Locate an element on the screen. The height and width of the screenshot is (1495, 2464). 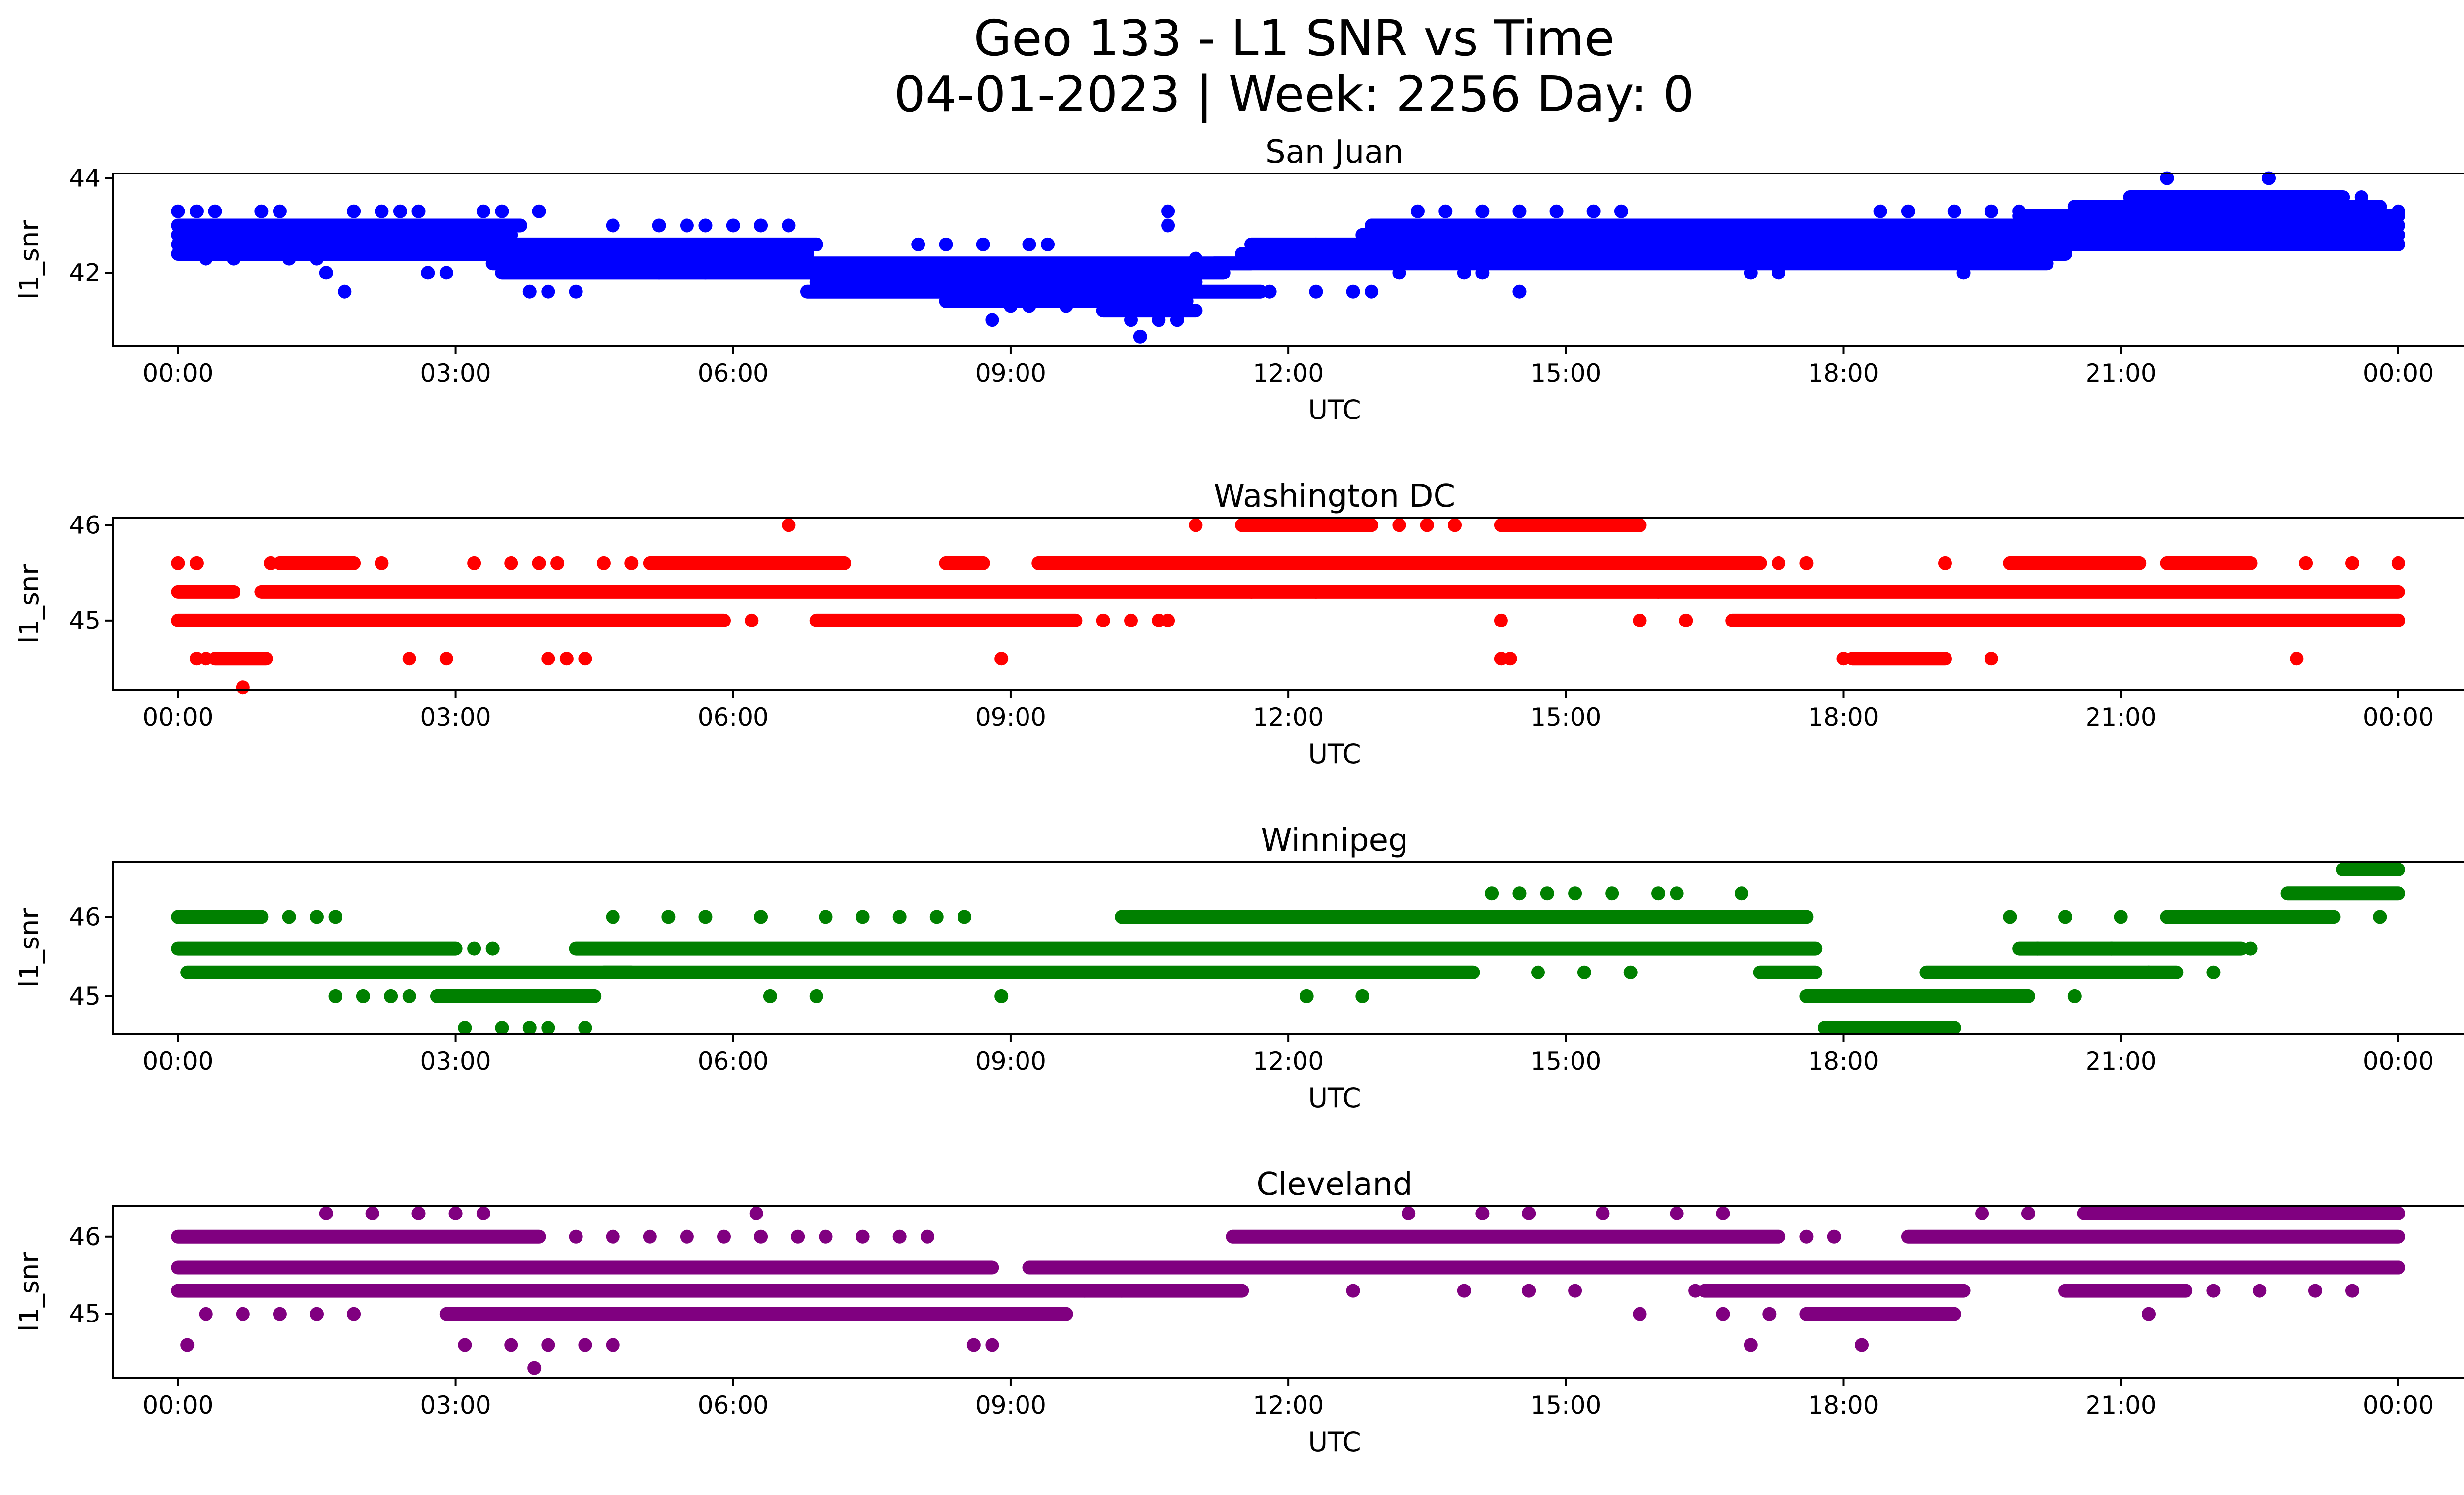
y-axis-label: l1_snr is located at coordinates (29, 1292).